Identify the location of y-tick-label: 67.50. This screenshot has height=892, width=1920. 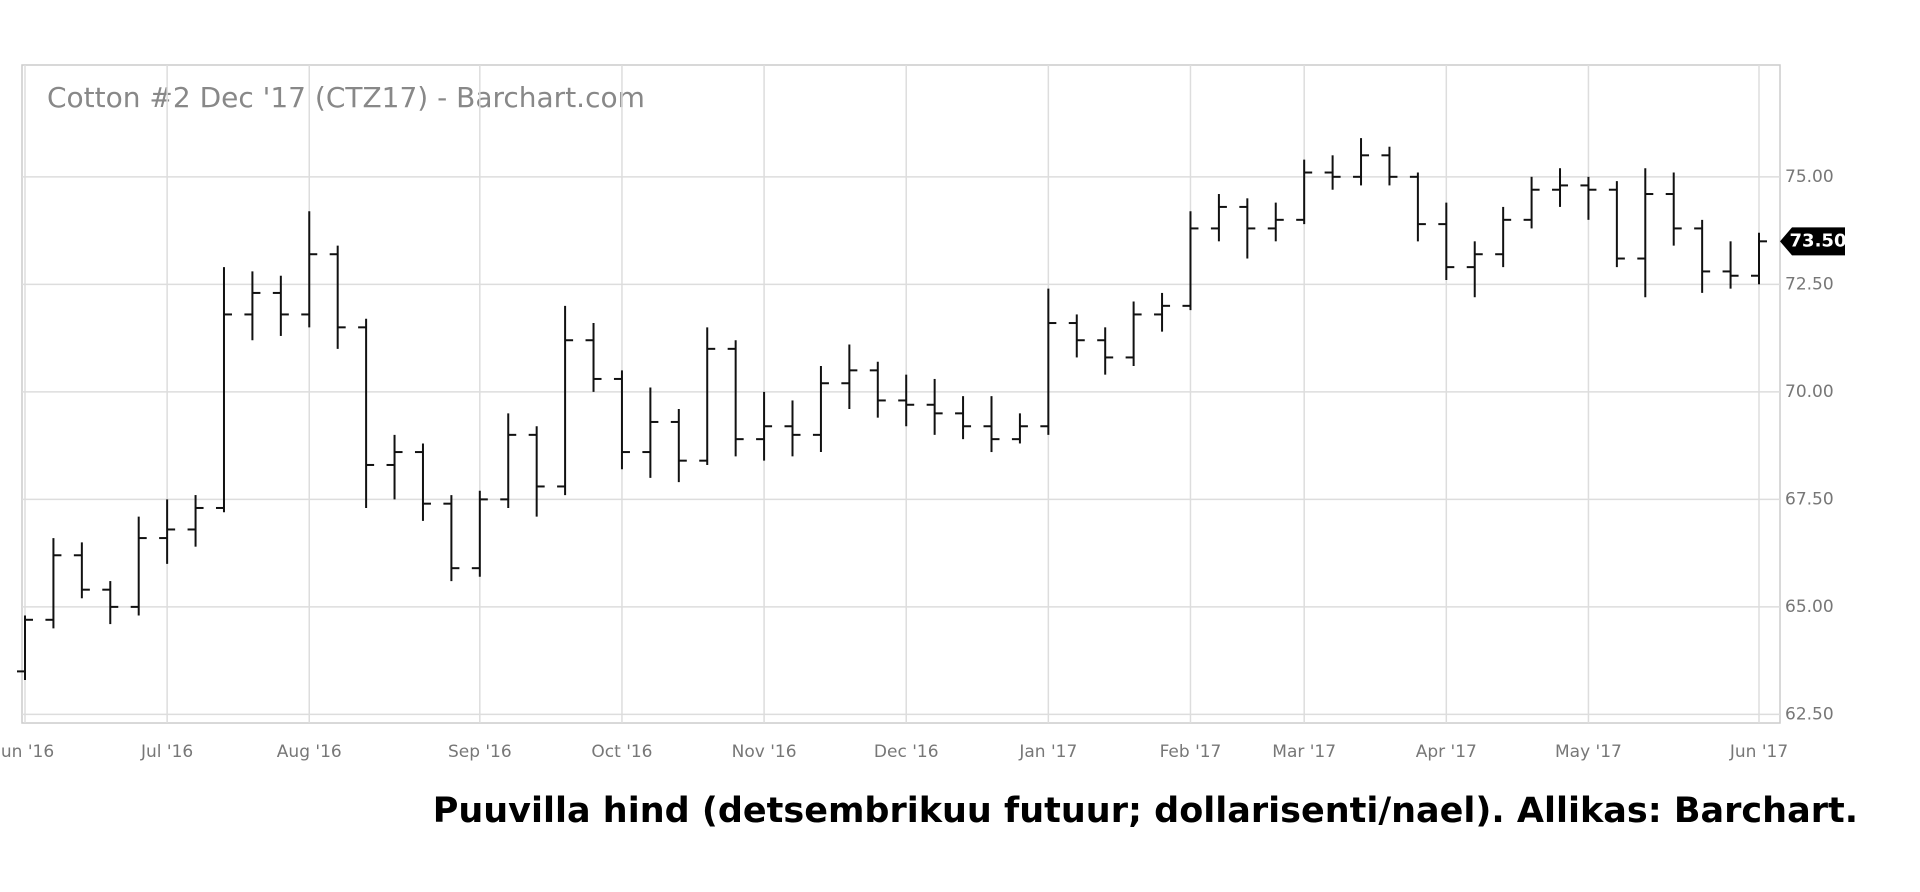
(1809, 499).